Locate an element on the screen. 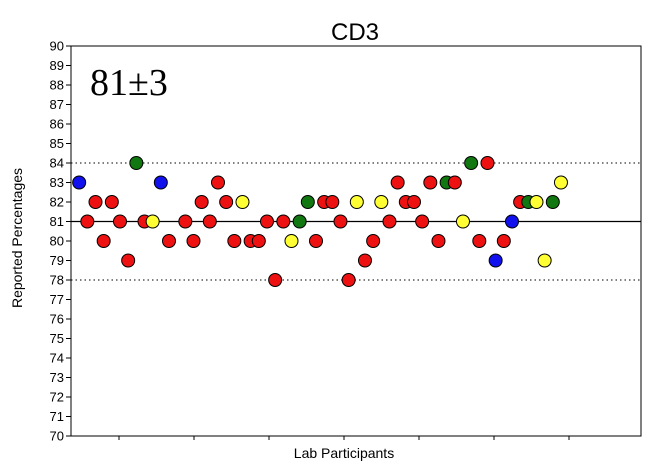 The height and width of the screenshot is (470, 646). y-tick-label: 89 is located at coordinates (57, 65).